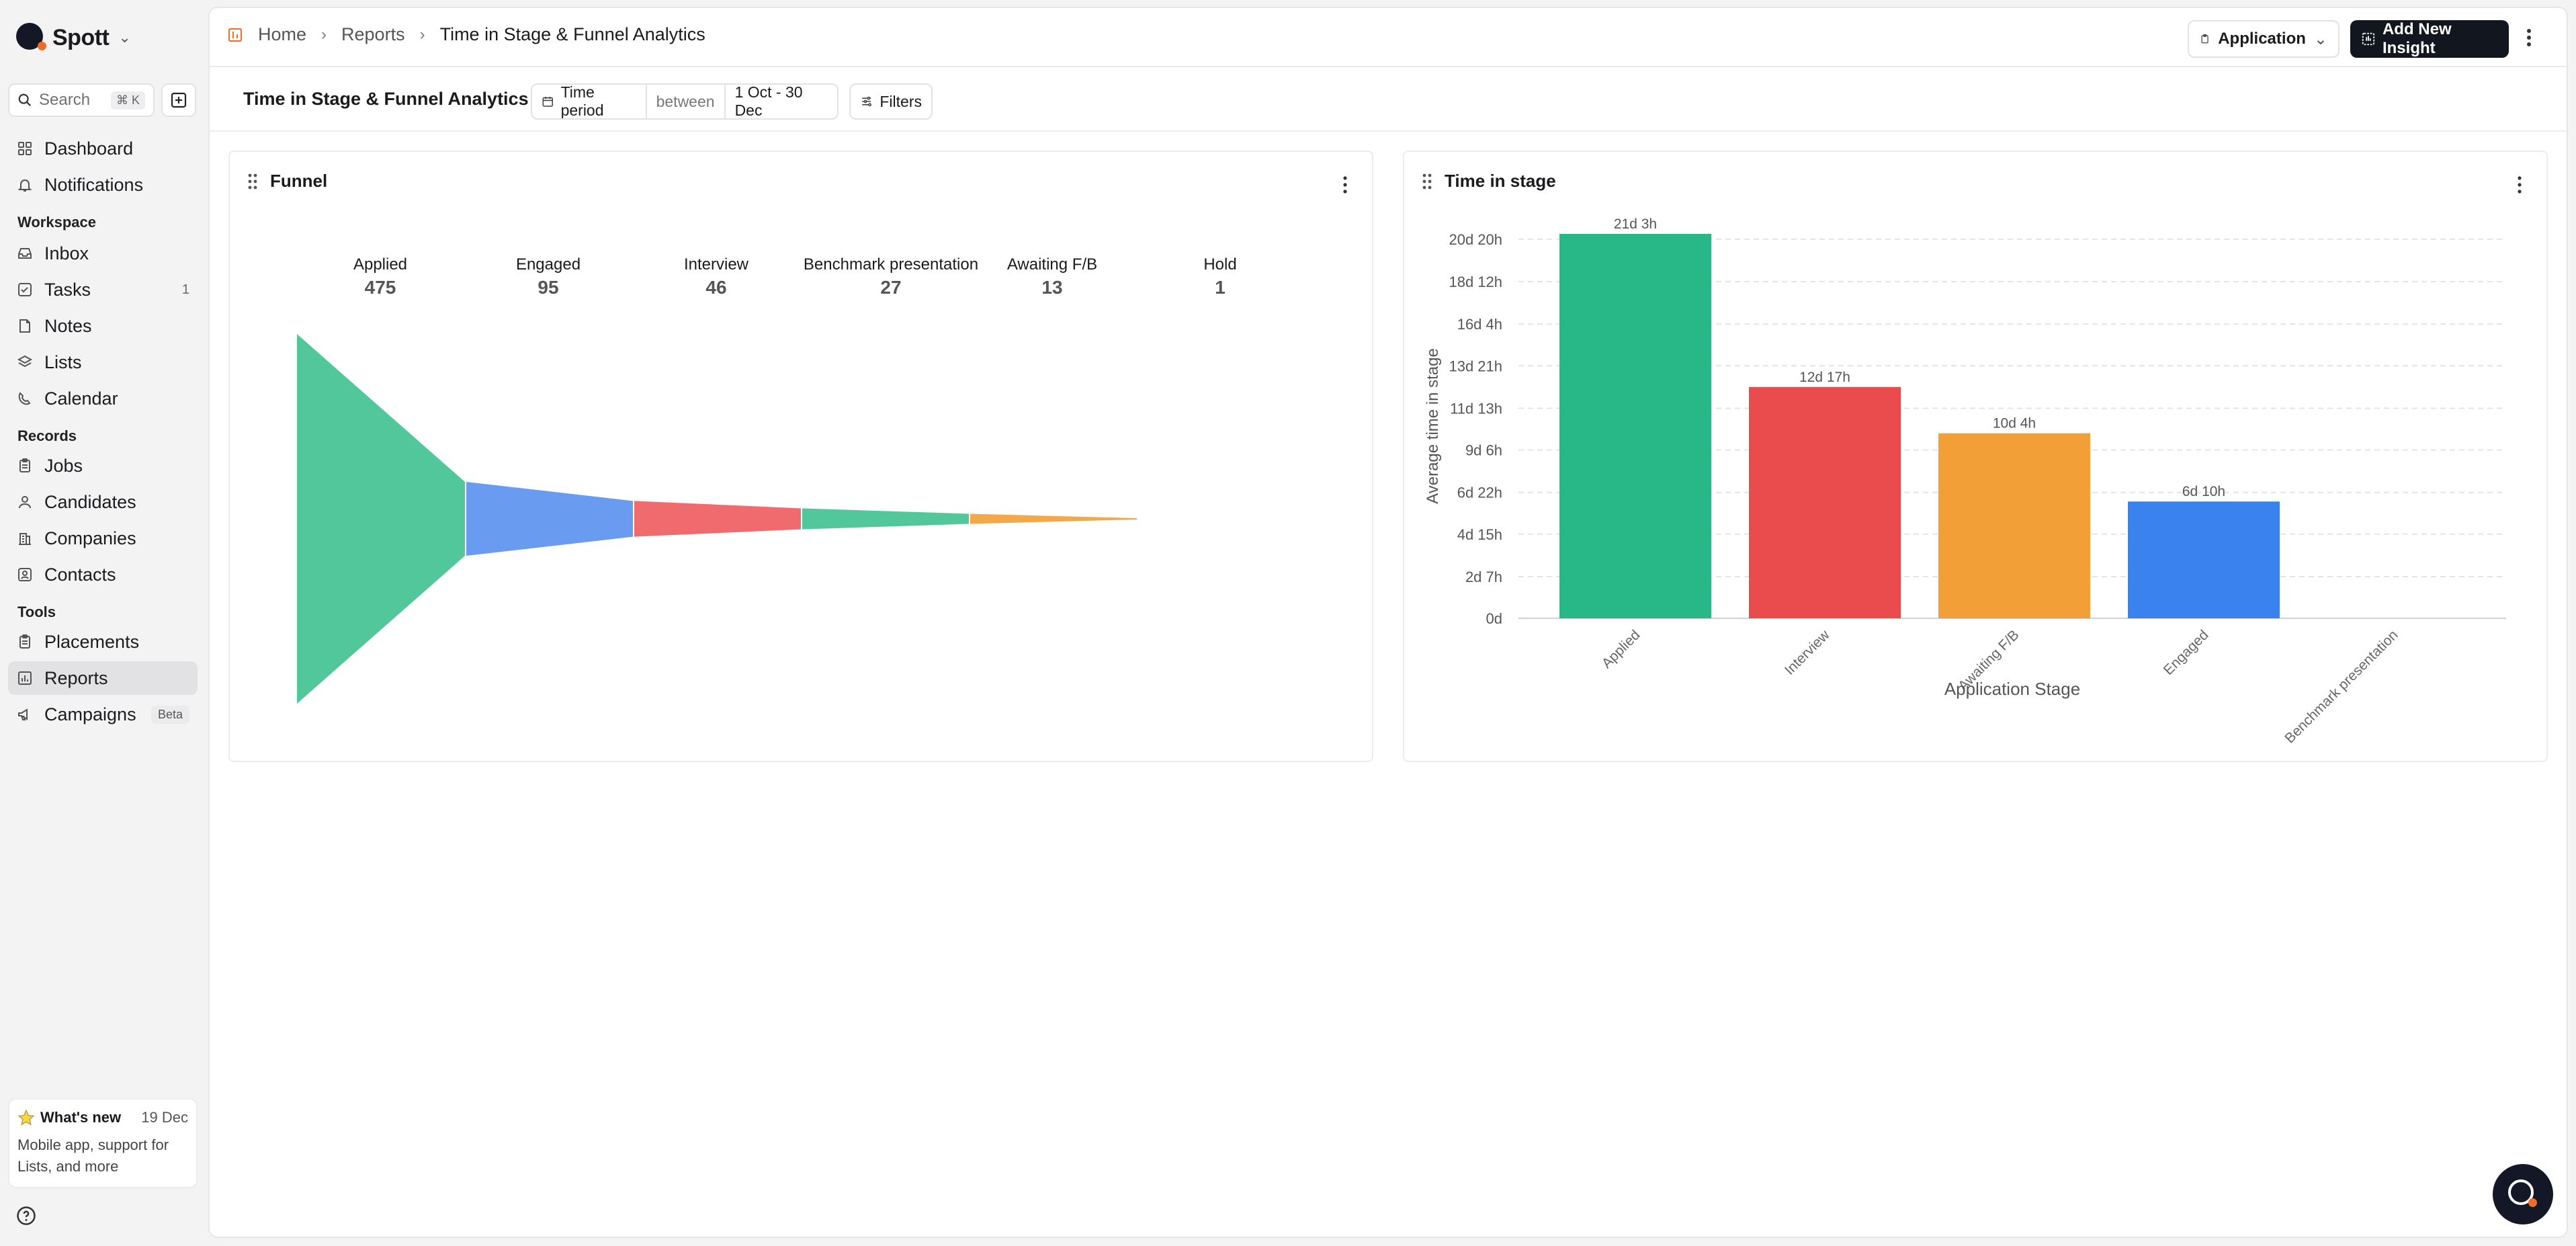 This screenshot has height=1246, width=2576. What do you see at coordinates (103, 326) in the screenshot?
I see `sidebar-item-notes: Notes` at bounding box center [103, 326].